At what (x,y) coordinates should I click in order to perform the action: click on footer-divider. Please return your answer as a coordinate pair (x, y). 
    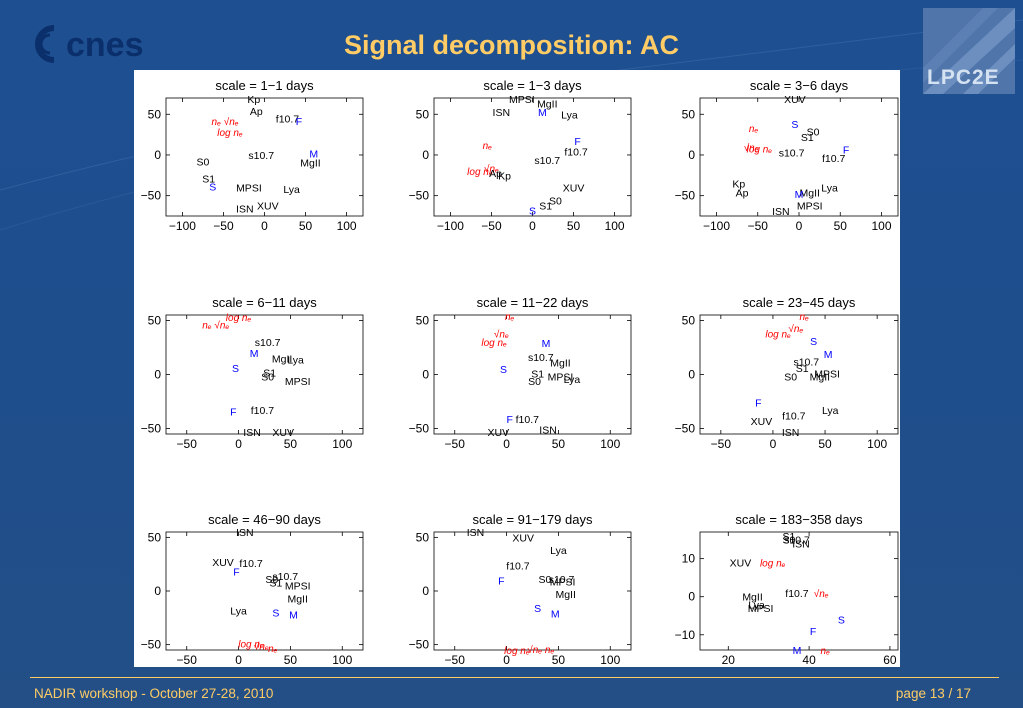
    Looking at the image, I should click on (514, 677).